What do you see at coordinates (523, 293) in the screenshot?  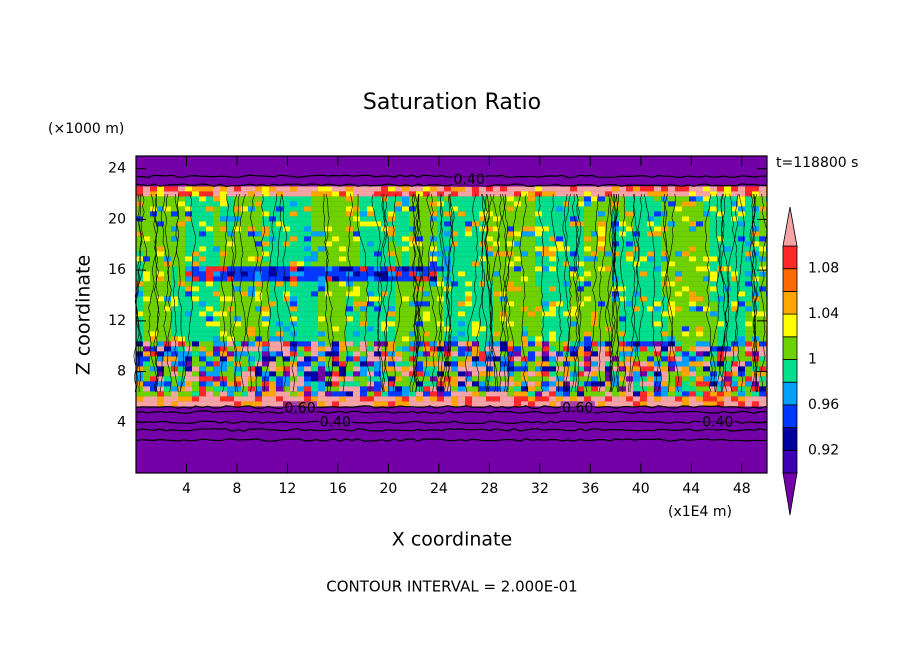 I see `contour-line` at bounding box center [523, 293].